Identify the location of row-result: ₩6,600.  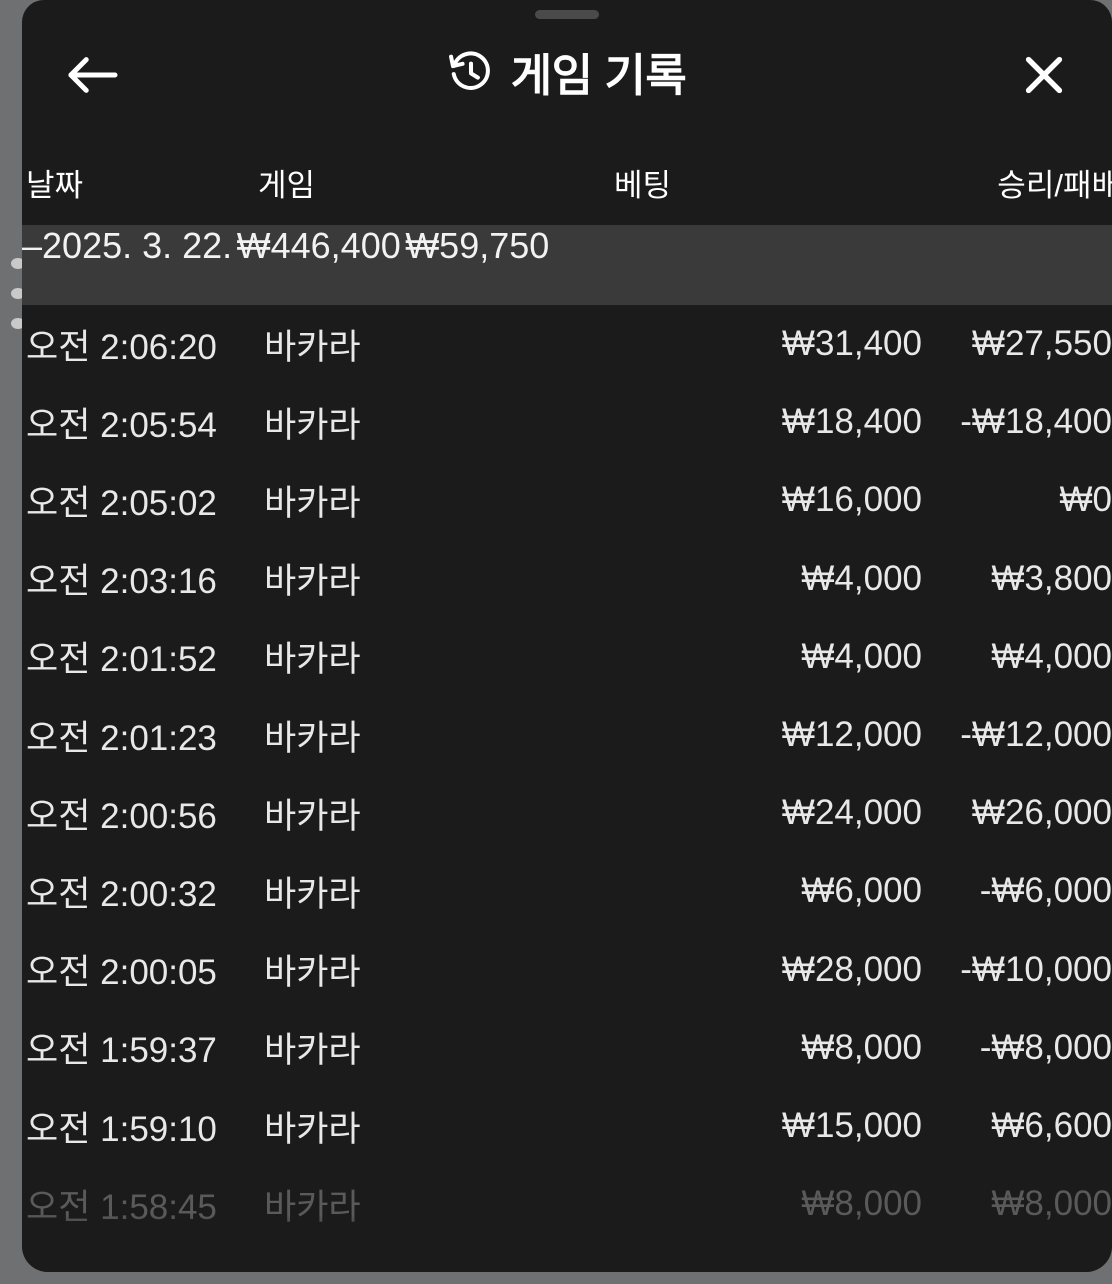
(1020, 1126).